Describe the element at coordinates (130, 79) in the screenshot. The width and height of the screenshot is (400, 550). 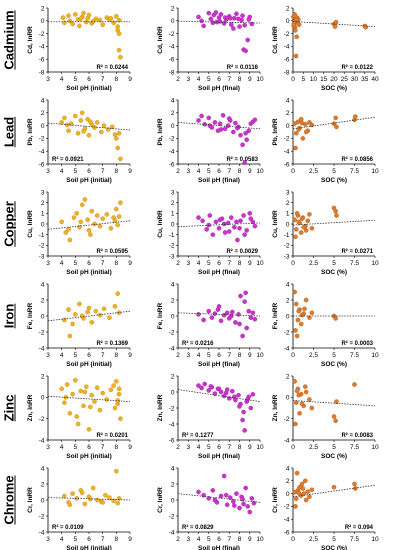
I see `x-tick-label: 9` at that location.